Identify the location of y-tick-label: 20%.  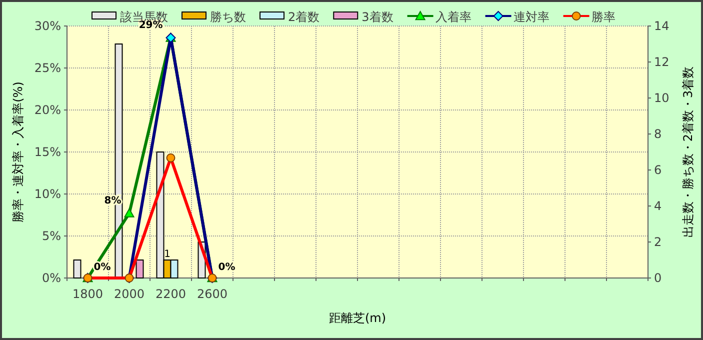
(47, 110).